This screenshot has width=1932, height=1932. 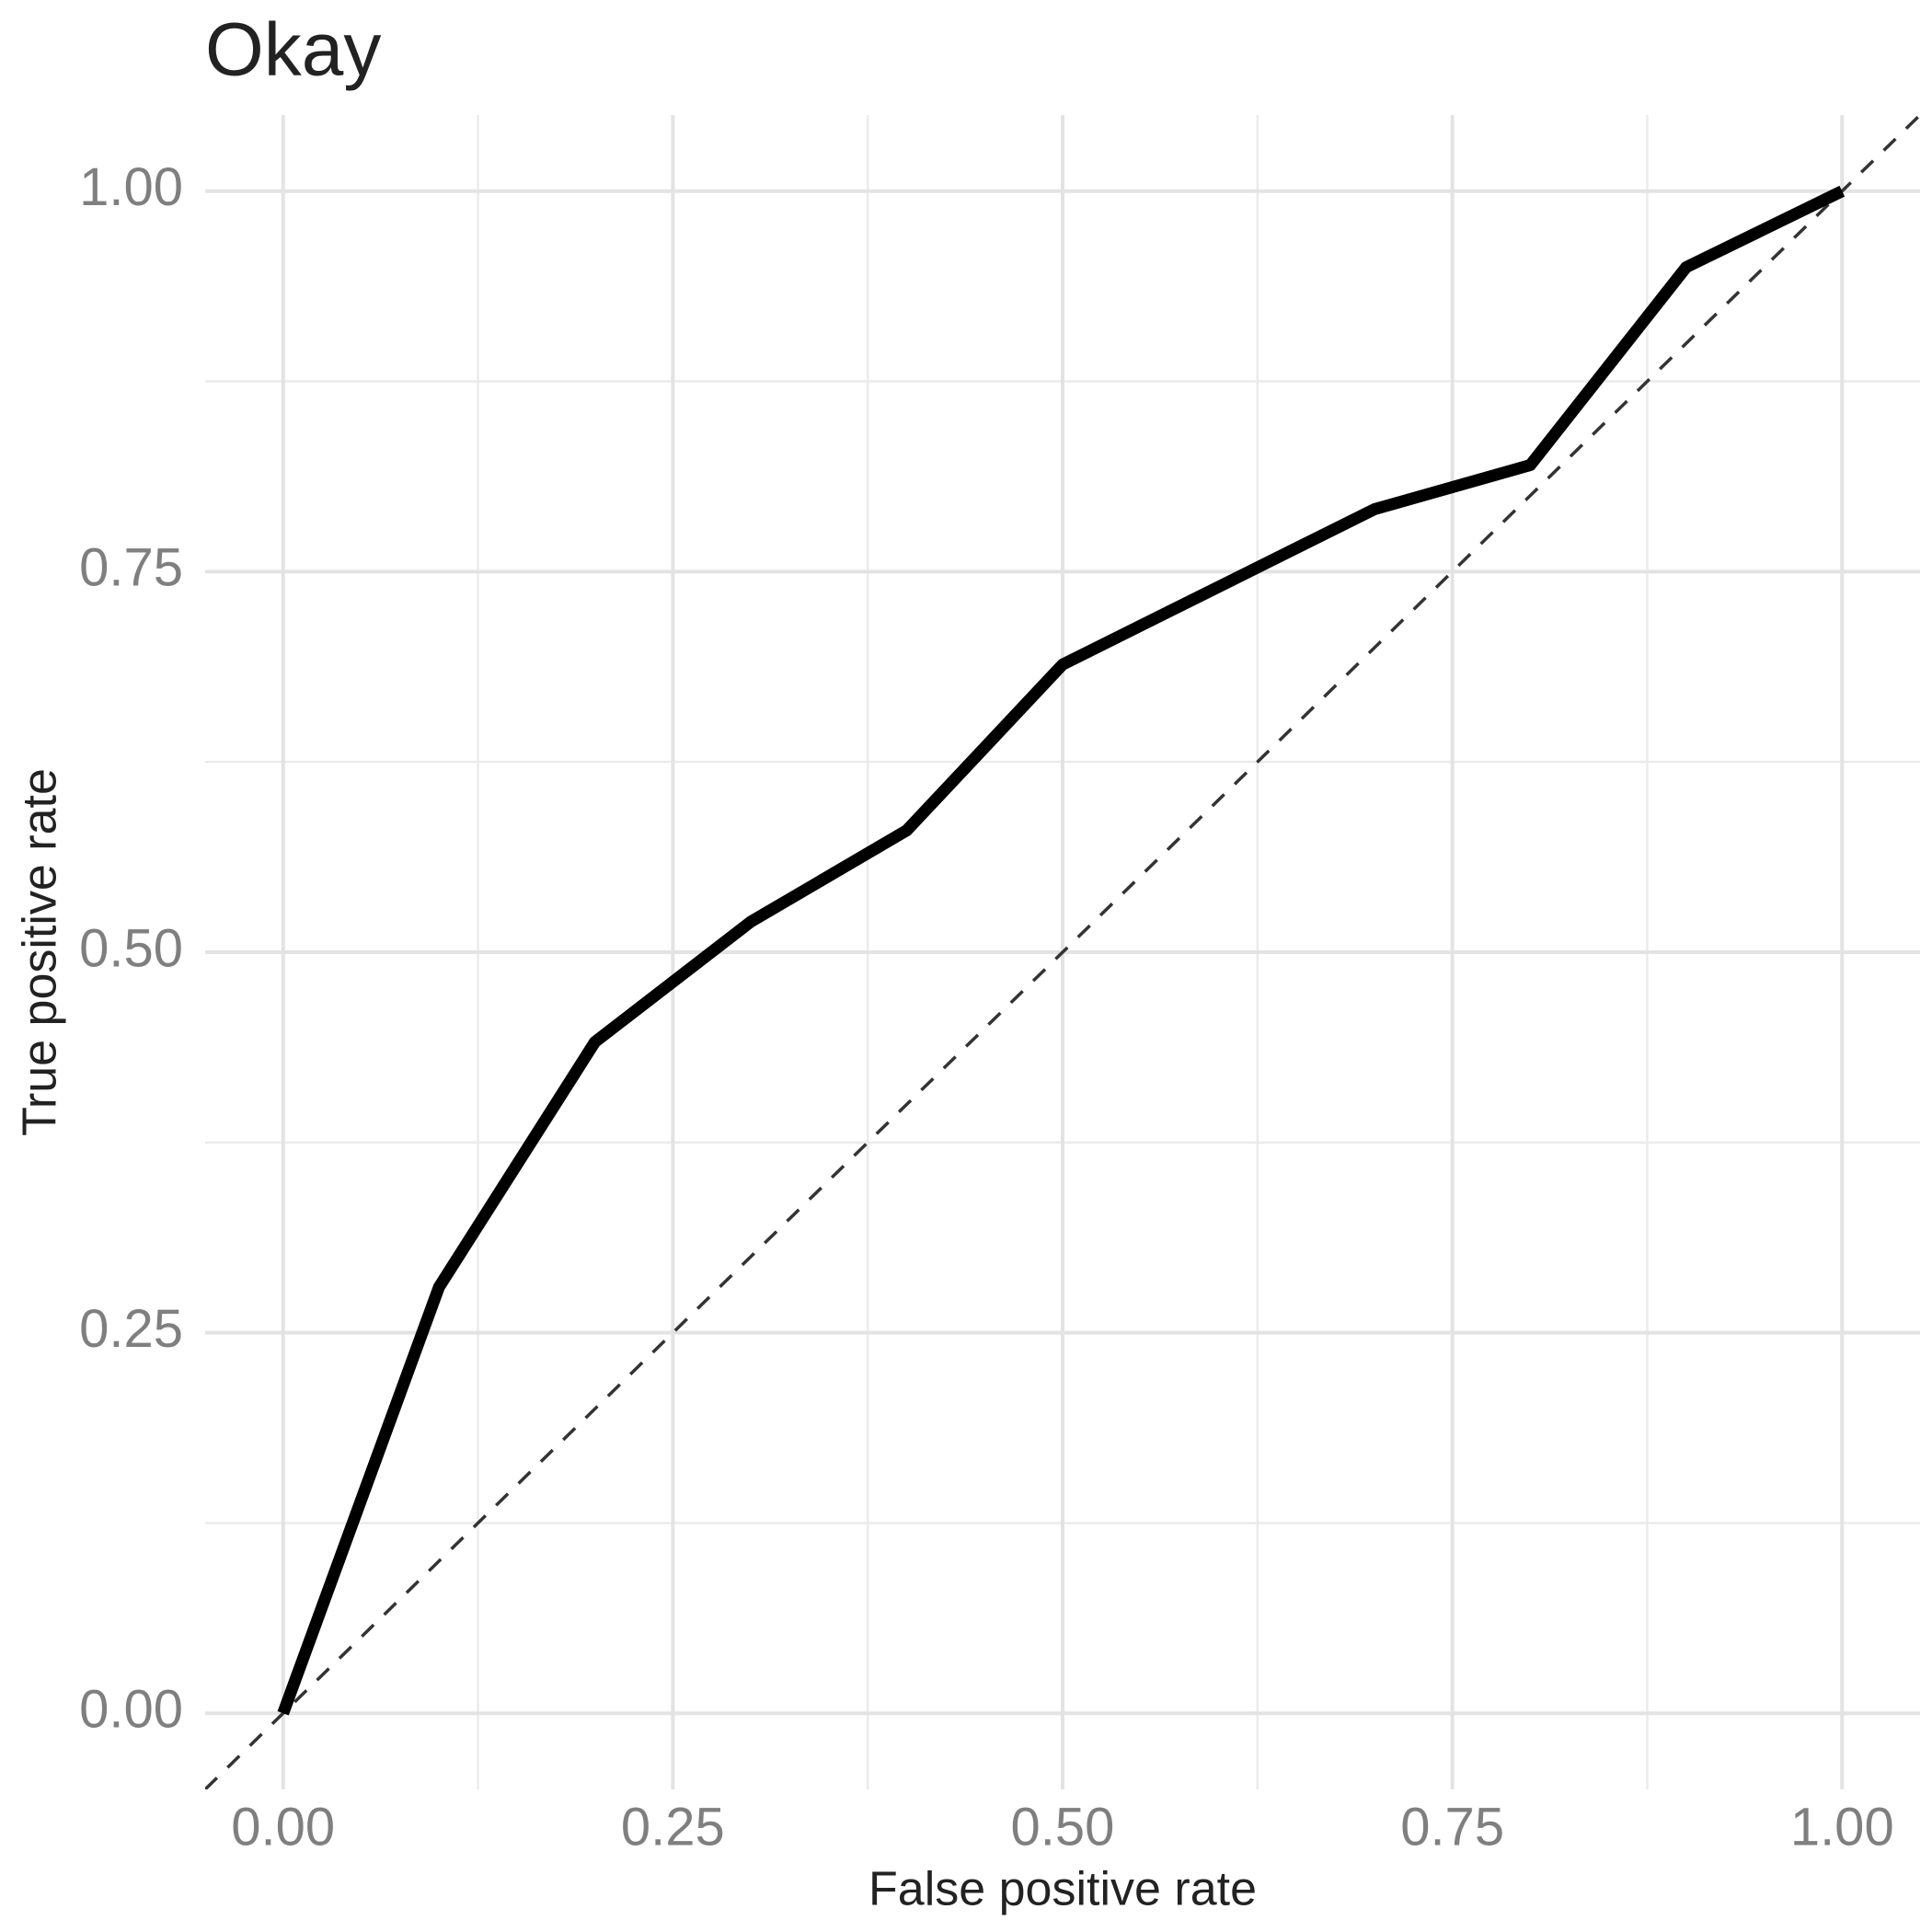 What do you see at coordinates (131, 1710) in the screenshot?
I see `y-tick-label: 0.00` at bounding box center [131, 1710].